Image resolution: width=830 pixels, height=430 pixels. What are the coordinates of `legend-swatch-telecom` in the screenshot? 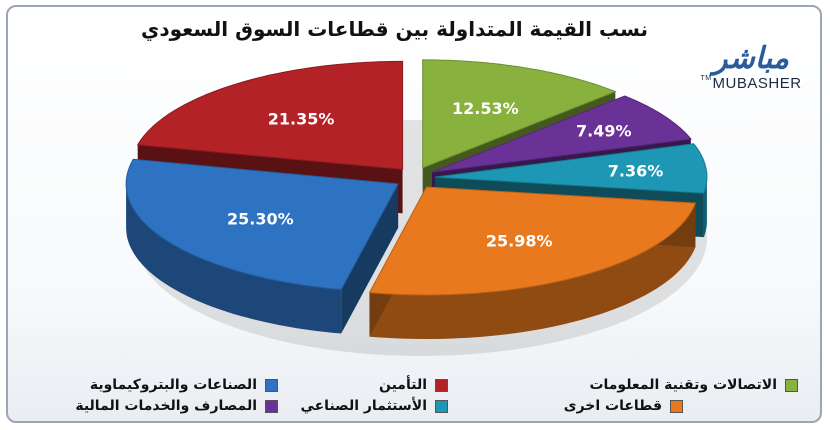 It's located at (791, 385).